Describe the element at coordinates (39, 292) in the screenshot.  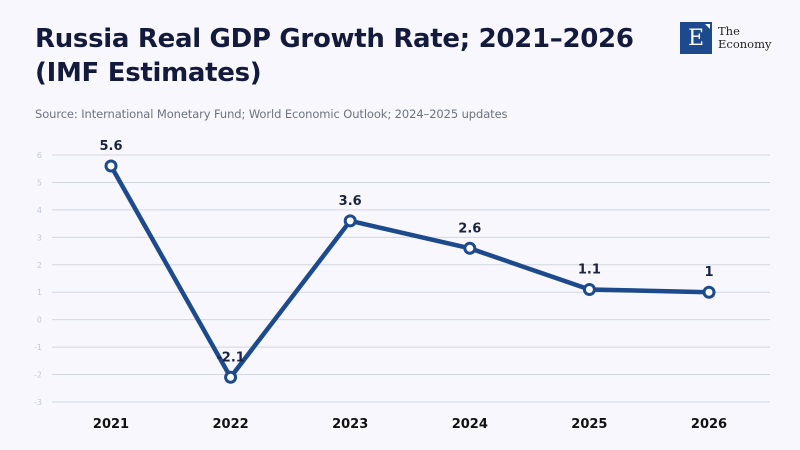
I see `y-tick-label: 1` at that location.